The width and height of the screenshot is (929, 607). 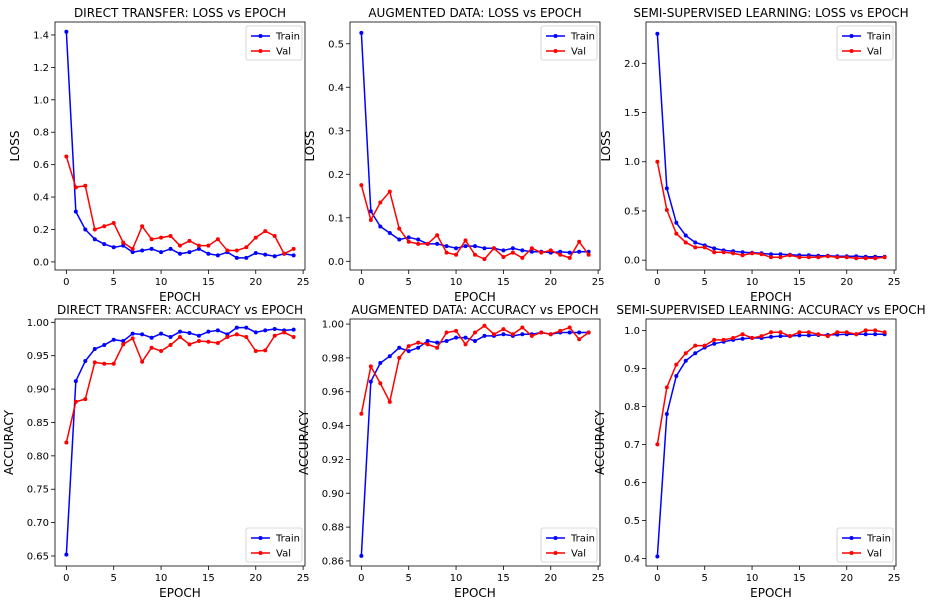 What do you see at coordinates (38, 556) in the screenshot?
I see `y-tick-label: 0.65` at bounding box center [38, 556].